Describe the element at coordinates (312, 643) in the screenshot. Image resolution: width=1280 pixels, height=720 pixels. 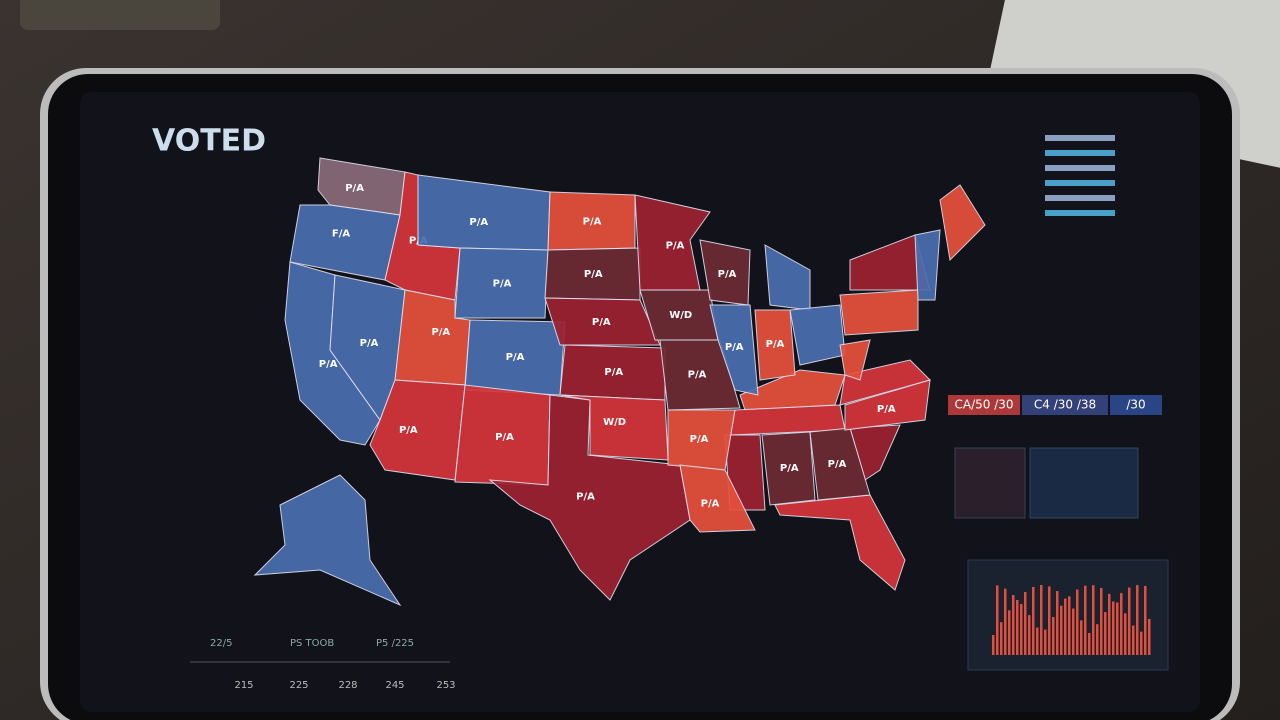
I see `footer-tag: PS TOOB` at that location.